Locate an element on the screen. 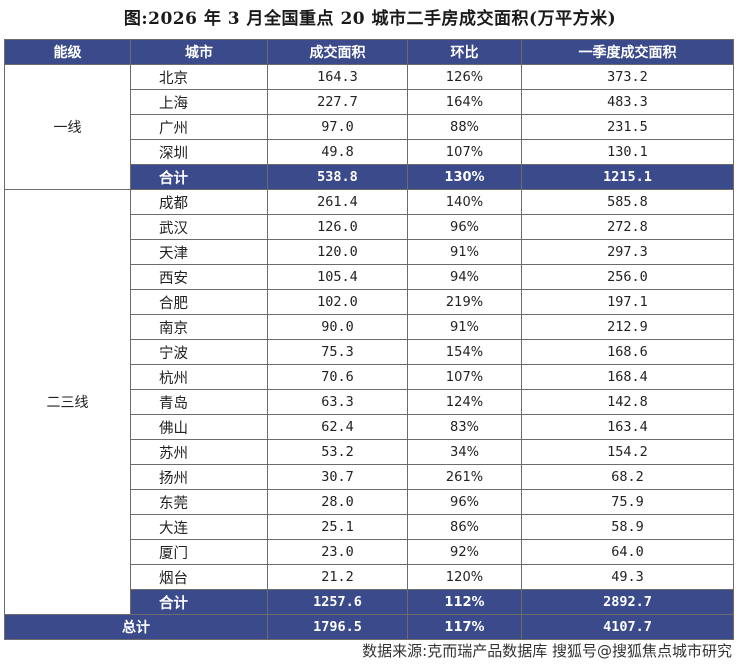  mom-value: 83% is located at coordinates (464, 427).